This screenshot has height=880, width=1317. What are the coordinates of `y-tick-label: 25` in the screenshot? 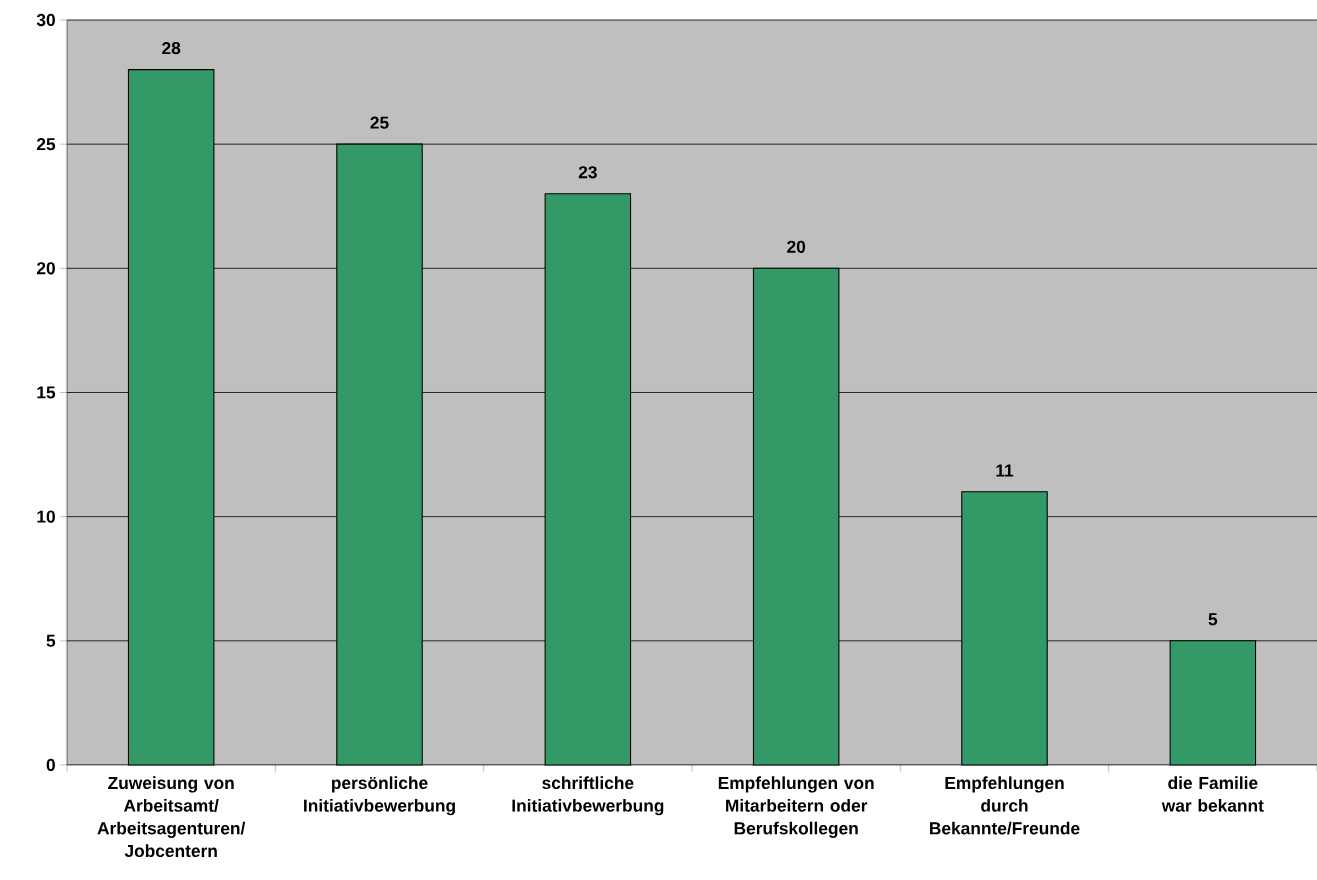 It's located at (46, 144).